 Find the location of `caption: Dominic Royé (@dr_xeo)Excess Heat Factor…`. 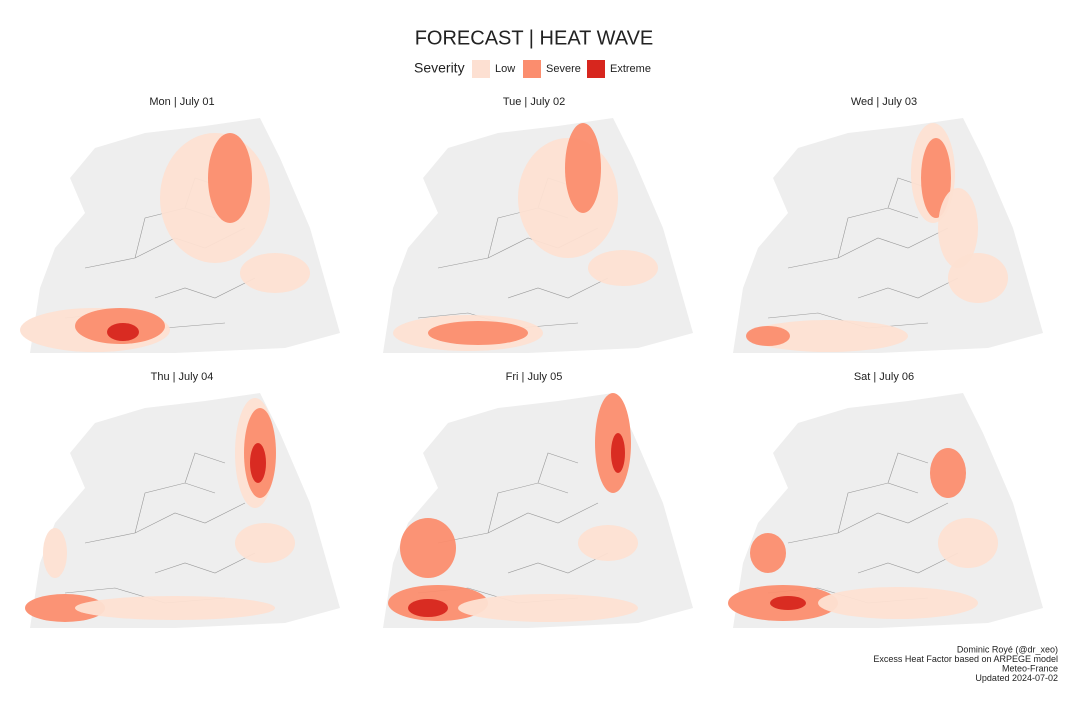

caption: Dominic Royé (@dr_xeo)Excess Heat Factor… is located at coordinates (965, 663).